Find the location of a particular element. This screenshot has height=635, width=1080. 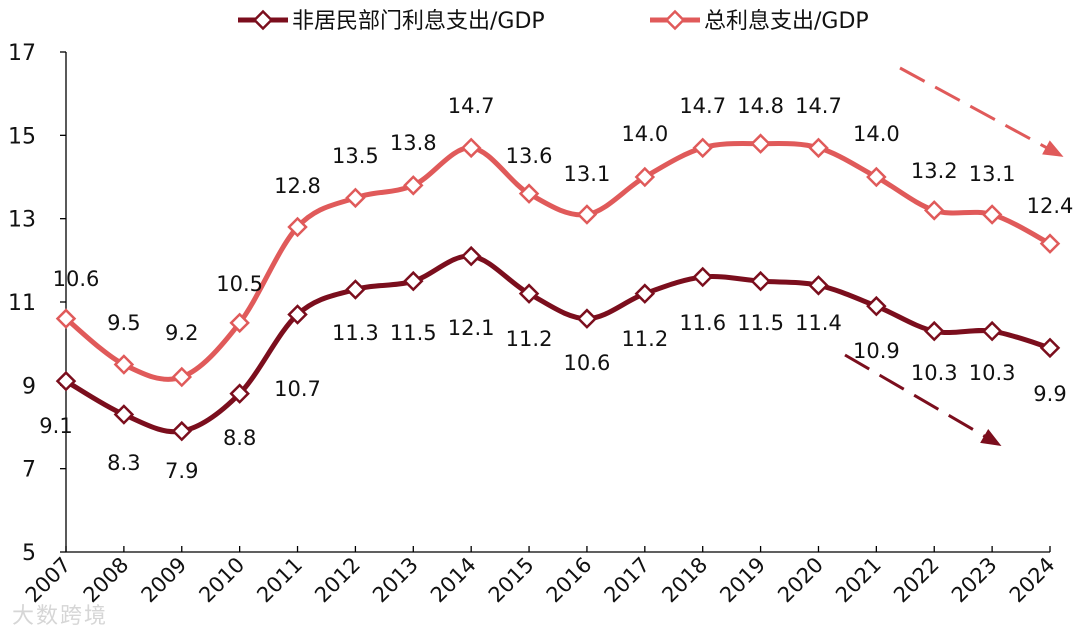

trend-arrow-nonresident is located at coordinates (923, 400).